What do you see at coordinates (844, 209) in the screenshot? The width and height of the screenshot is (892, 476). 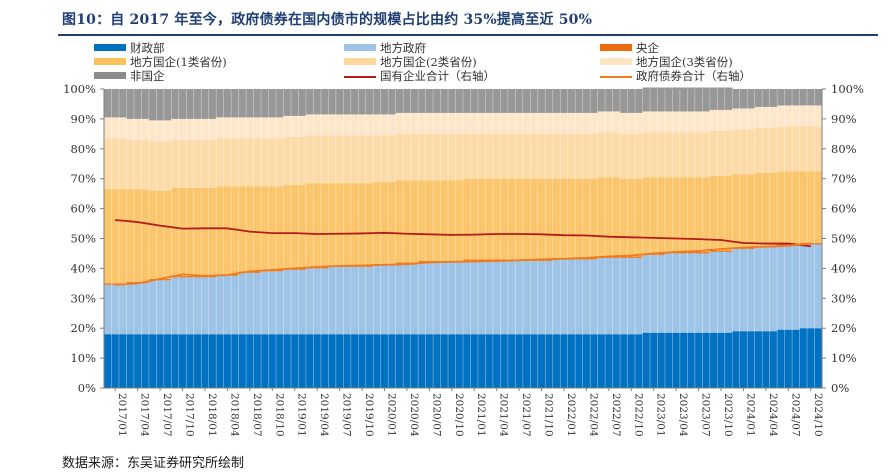 I see `right-y-tick-label: 60%` at bounding box center [844, 209].